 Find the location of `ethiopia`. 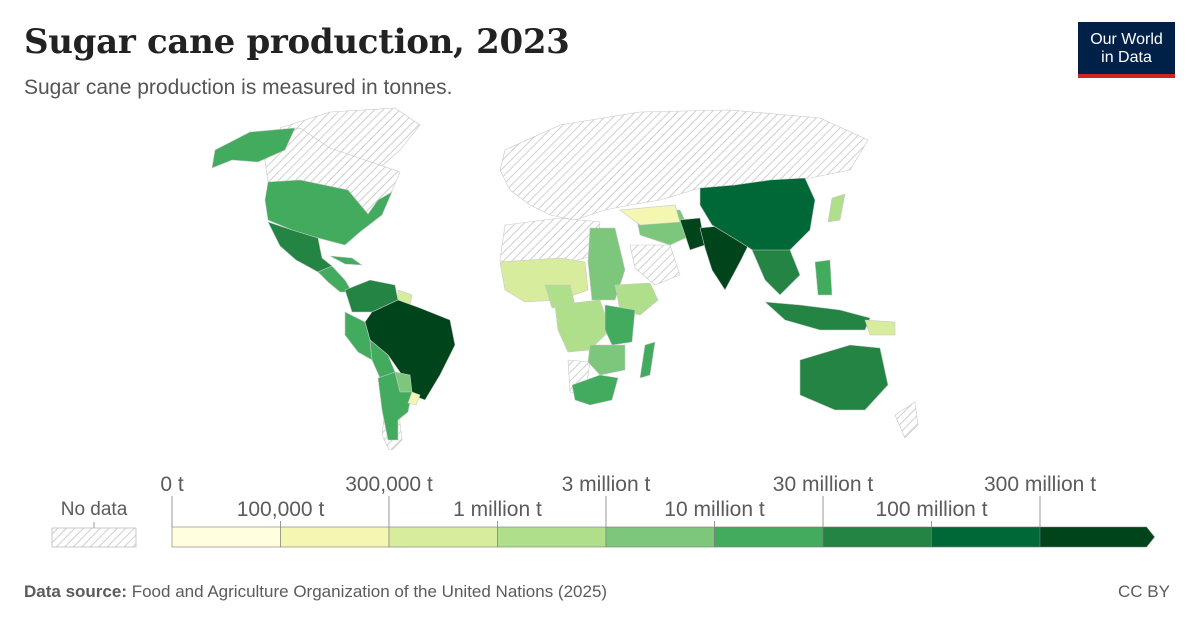

ethiopia is located at coordinates (636, 299).